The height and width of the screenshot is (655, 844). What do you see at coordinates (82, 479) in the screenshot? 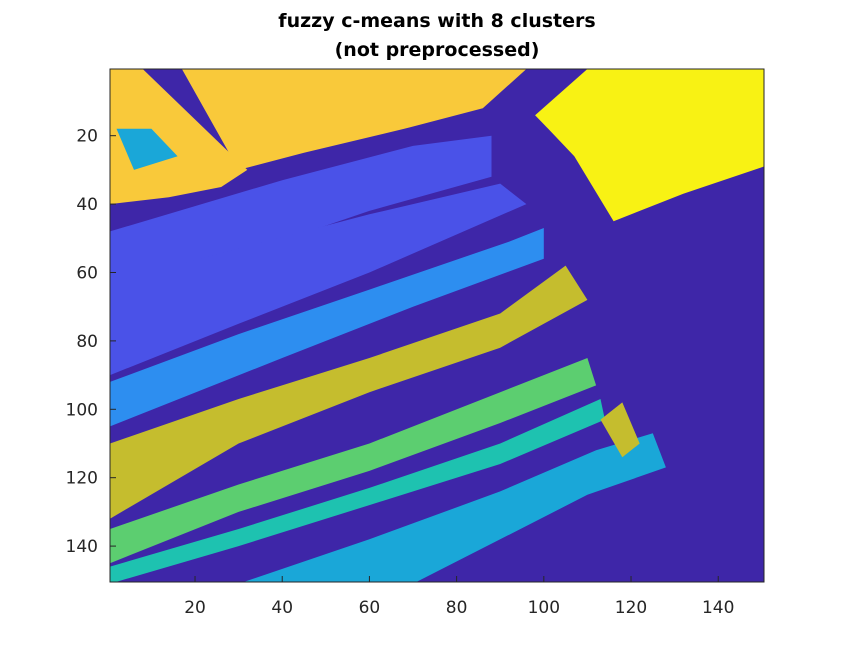
I see `y-tick-label: 120` at bounding box center [82, 479].